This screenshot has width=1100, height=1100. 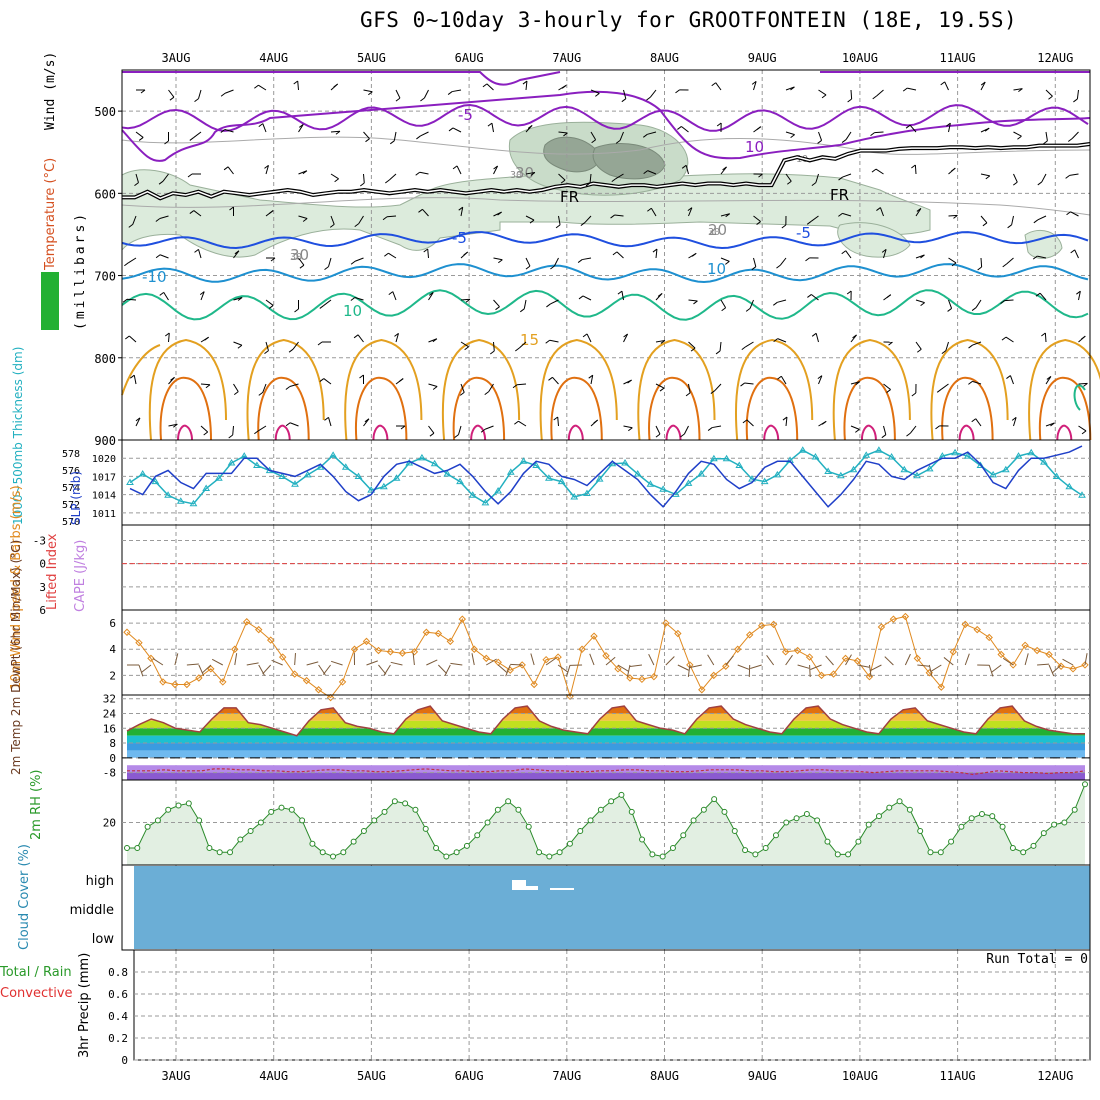 I want to click on rh-band-east, so click(x=874, y=240).